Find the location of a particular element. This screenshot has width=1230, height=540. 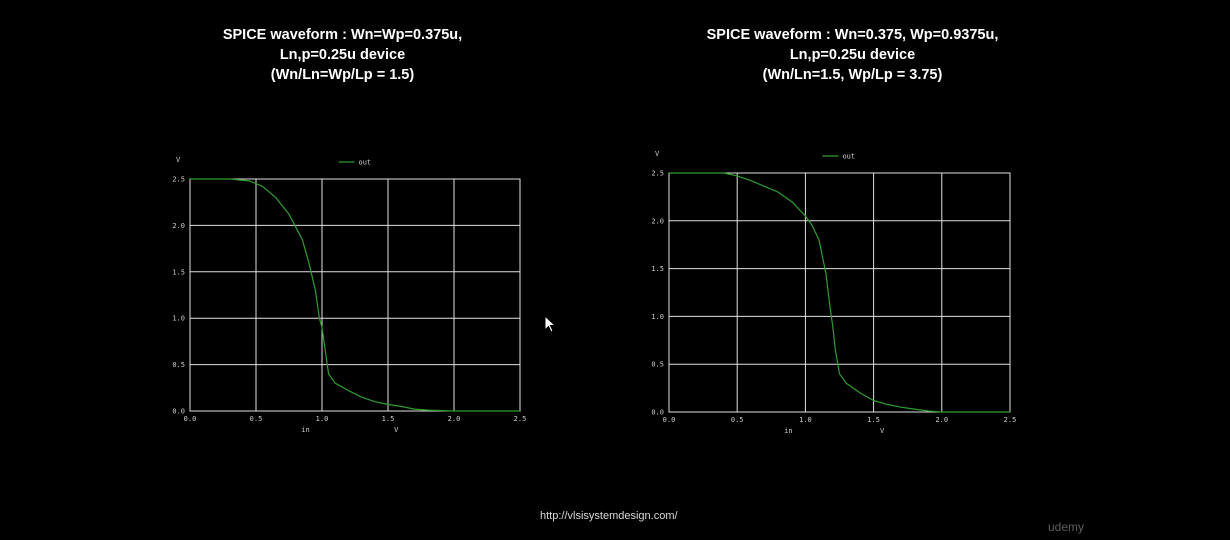

title-line: SPICE waveform : Wn=0.375, Wp=0.9375u, is located at coordinates (852, 35).